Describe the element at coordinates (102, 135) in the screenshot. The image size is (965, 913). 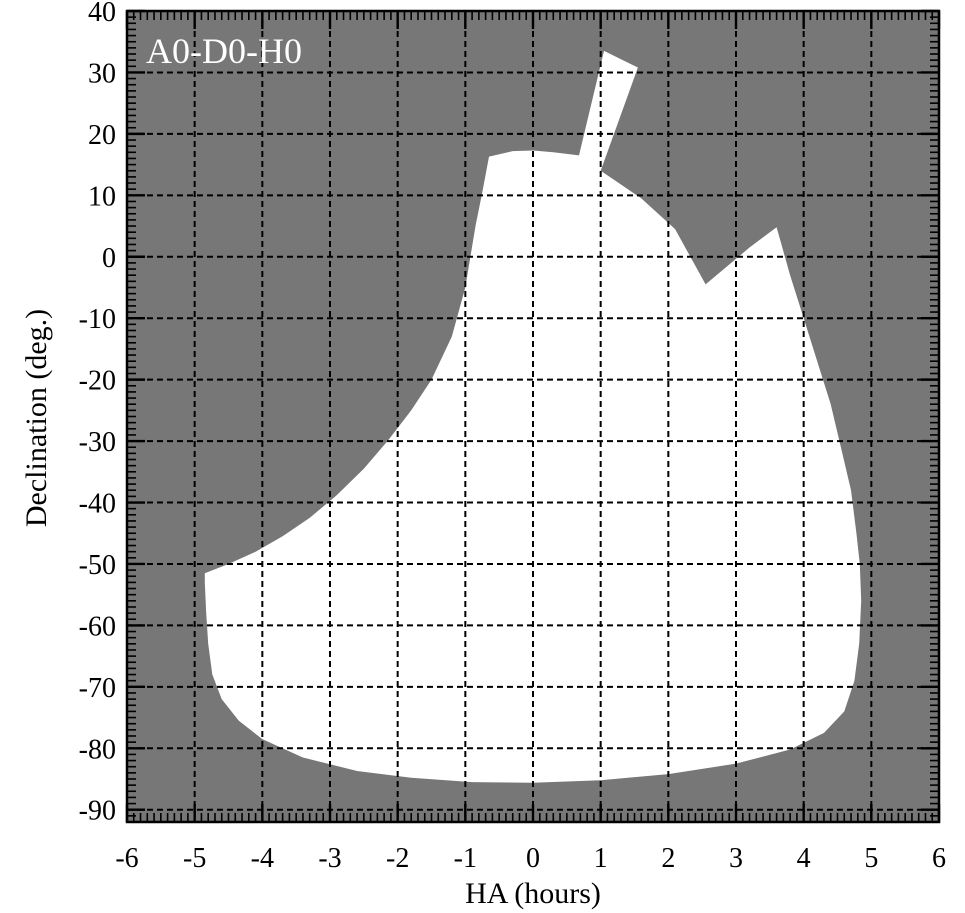
I see `y-tick-label: 20` at that location.